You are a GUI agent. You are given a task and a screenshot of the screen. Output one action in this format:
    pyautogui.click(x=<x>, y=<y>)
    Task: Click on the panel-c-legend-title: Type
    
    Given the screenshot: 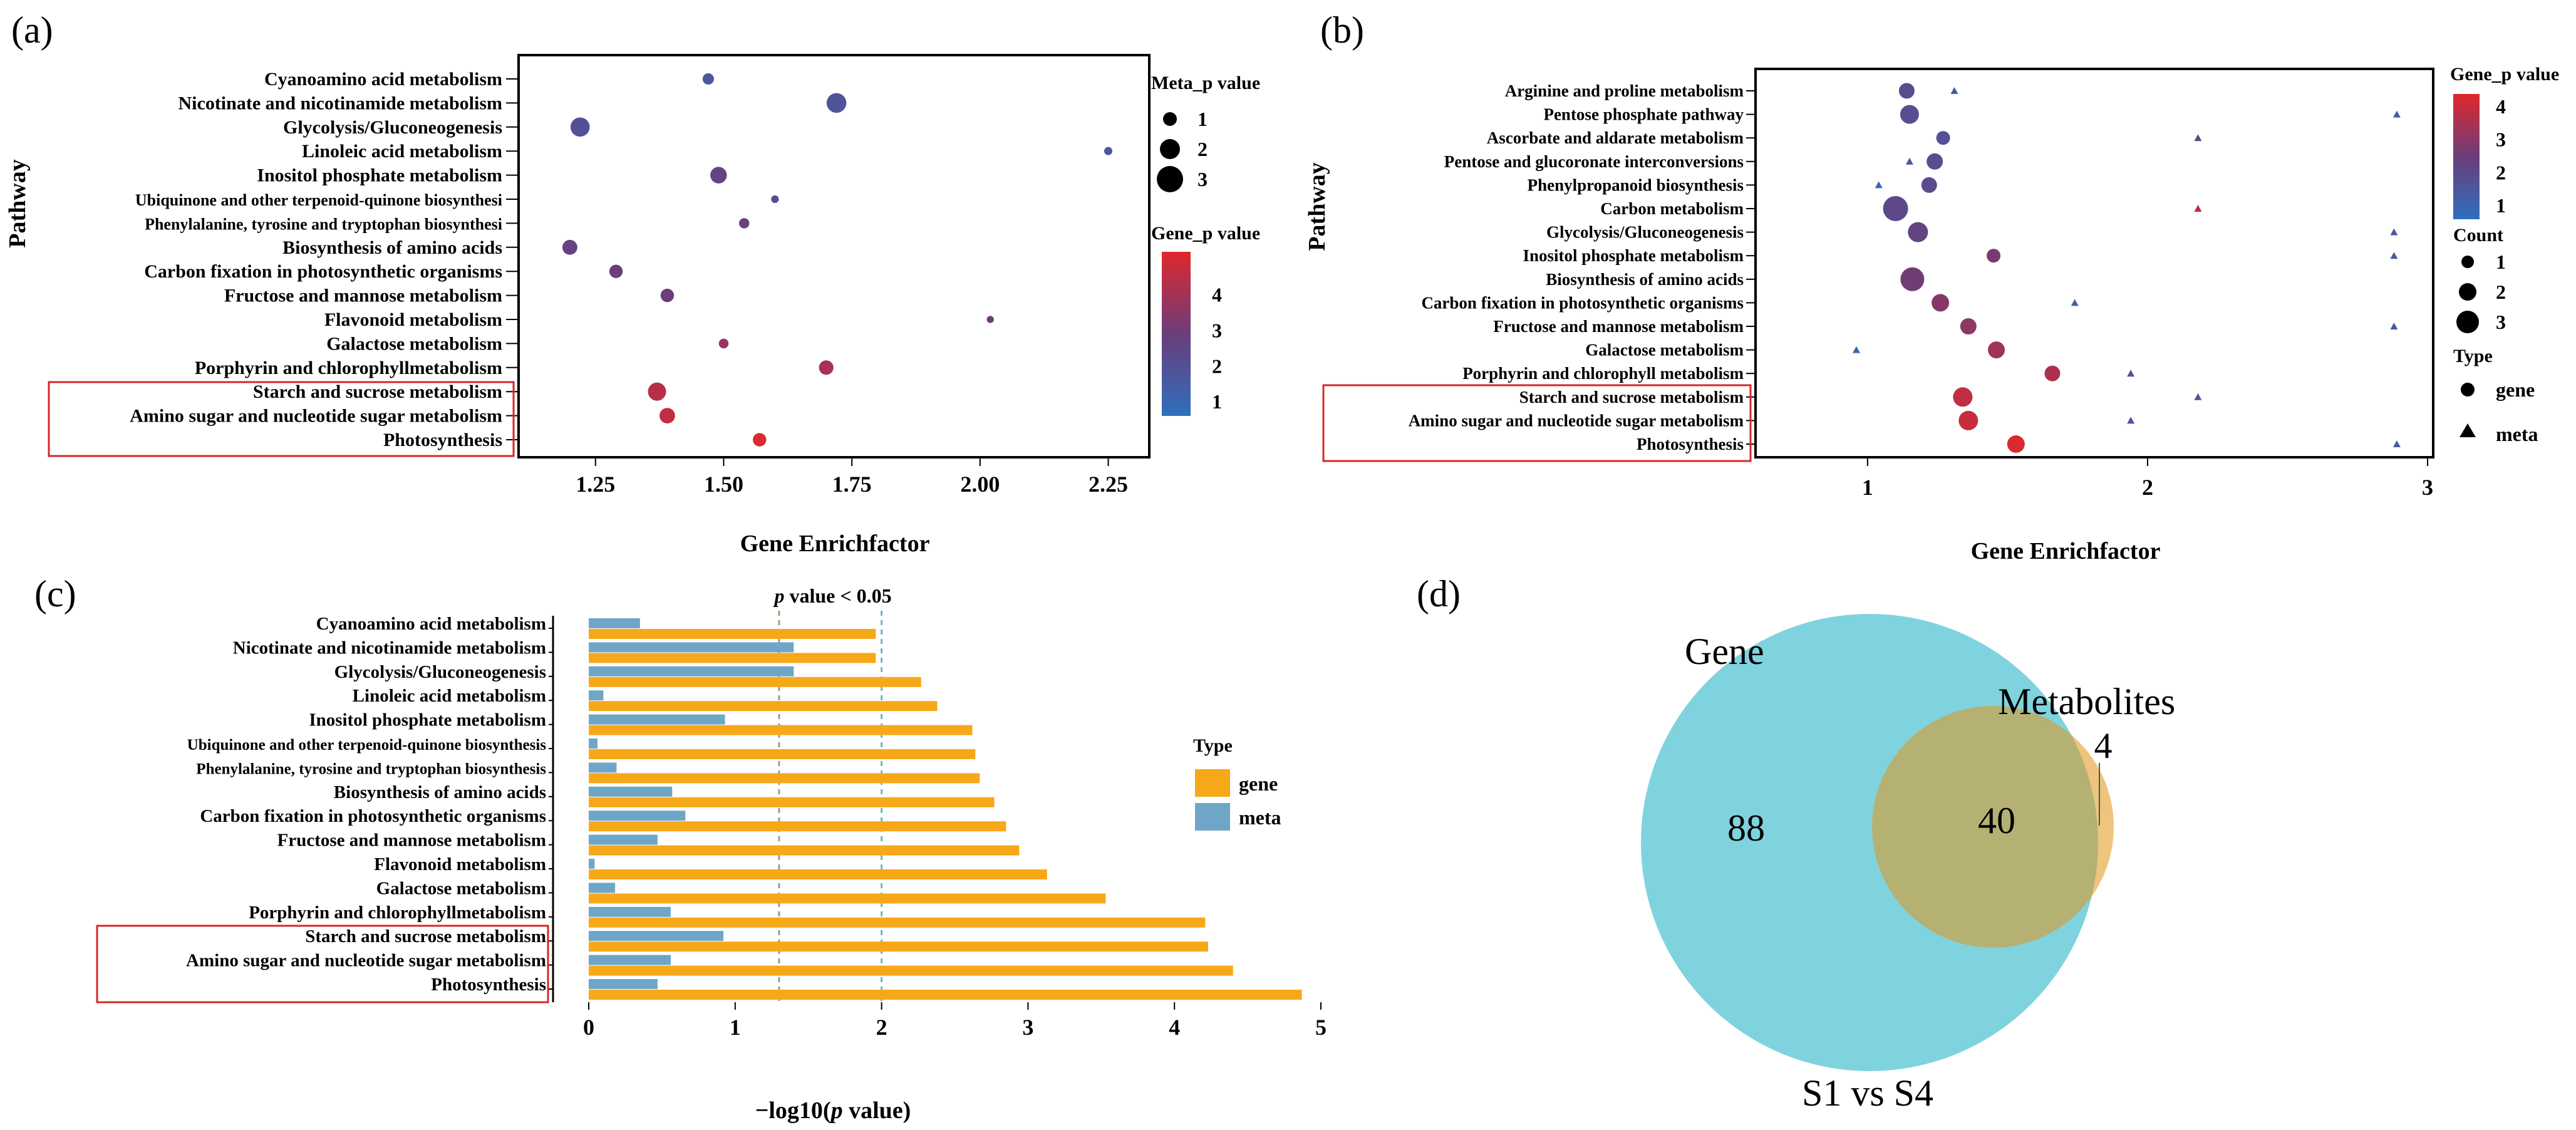 What is the action you would take?
    pyautogui.click(x=1213, y=745)
    